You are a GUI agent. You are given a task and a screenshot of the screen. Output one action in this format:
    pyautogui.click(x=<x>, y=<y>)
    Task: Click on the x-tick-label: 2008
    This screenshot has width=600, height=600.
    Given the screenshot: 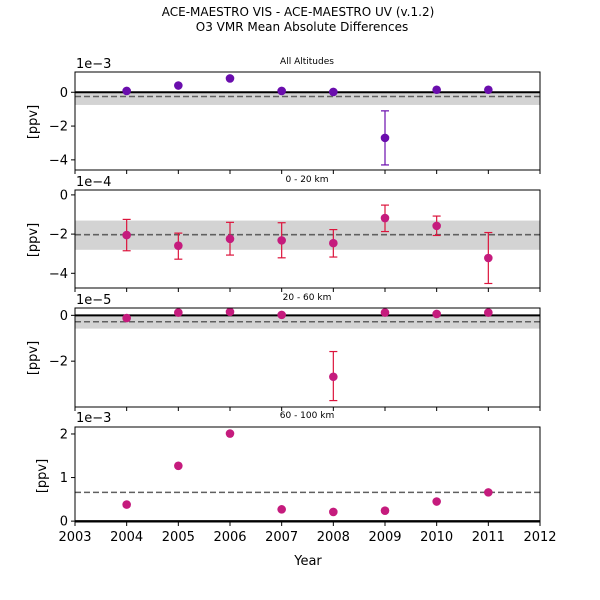 What is the action you would take?
    pyautogui.click(x=333, y=537)
    